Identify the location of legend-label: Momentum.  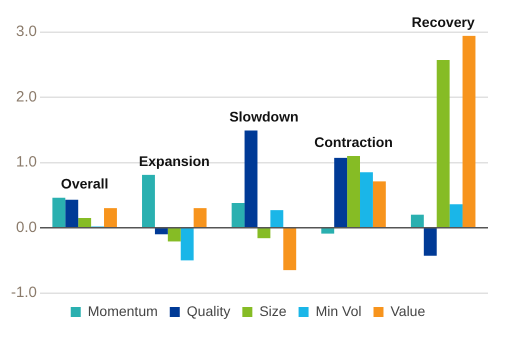
(123, 310).